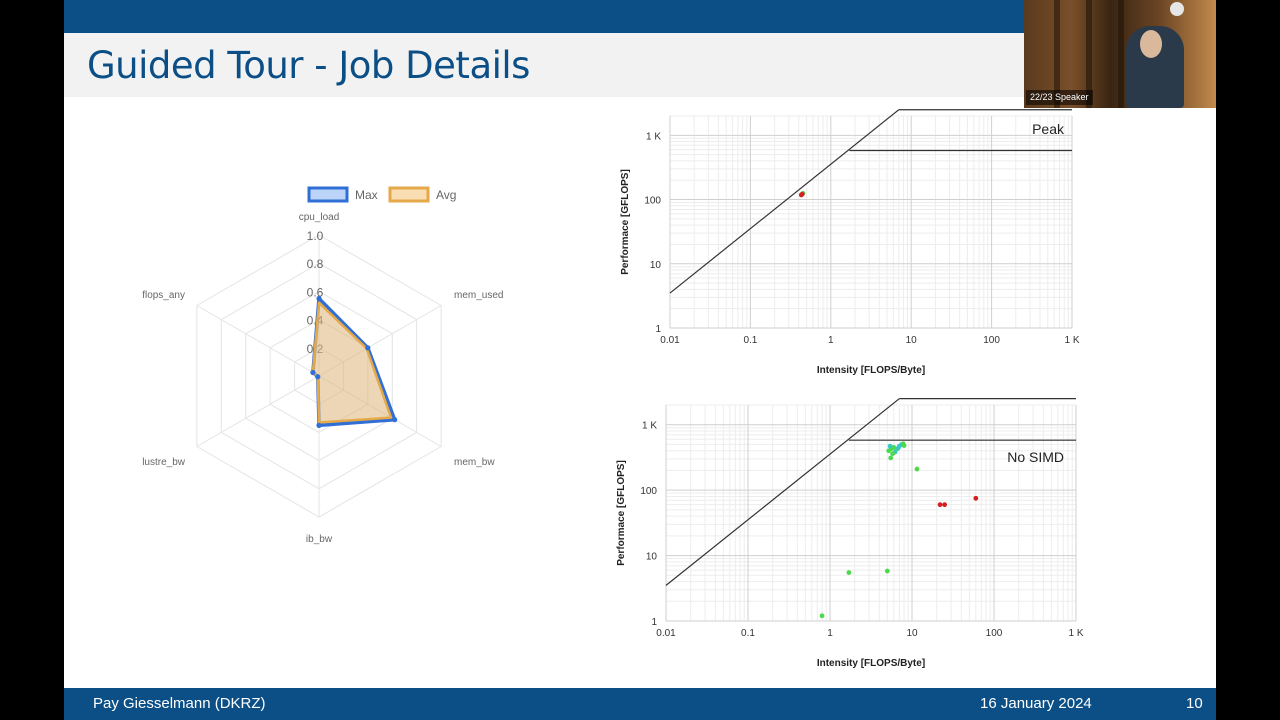 This screenshot has height=720, width=1280. What do you see at coordinates (474, 462) in the screenshot?
I see `radar-axis-label: mem_bw` at bounding box center [474, 462].